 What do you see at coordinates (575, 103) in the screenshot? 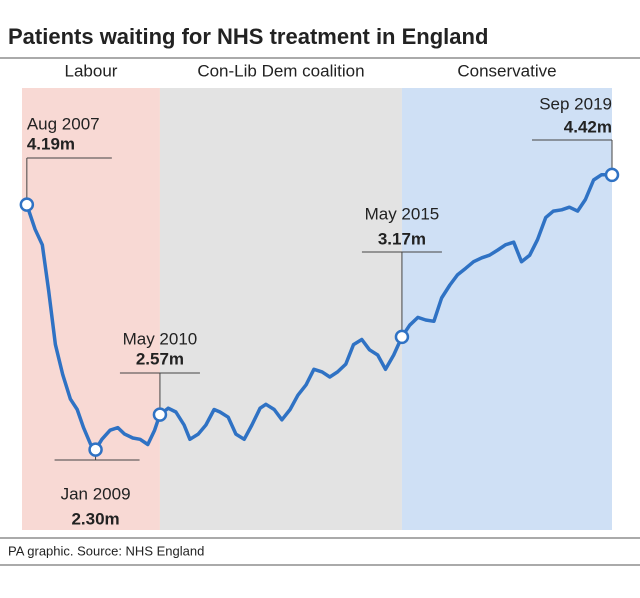
I see `annotation-date: Sep 2019` at bounding box center [575, 103].